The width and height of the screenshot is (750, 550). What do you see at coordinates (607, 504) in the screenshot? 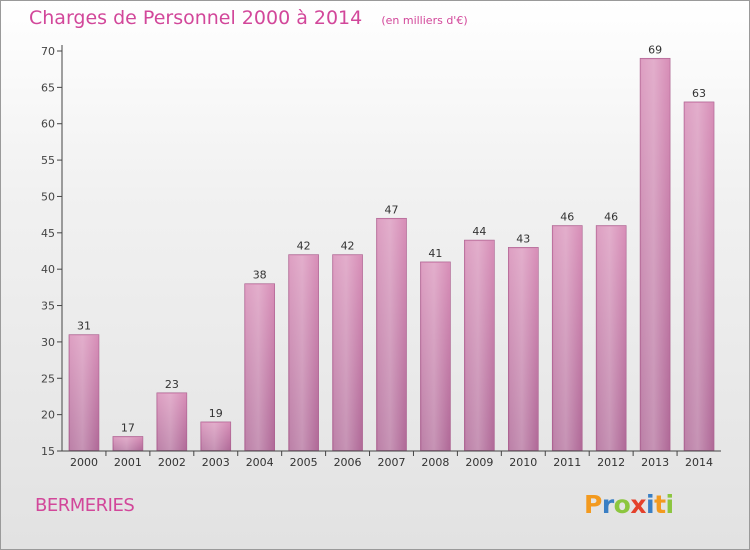
I see `logo-letter: r` at bounding box center [607, 504].